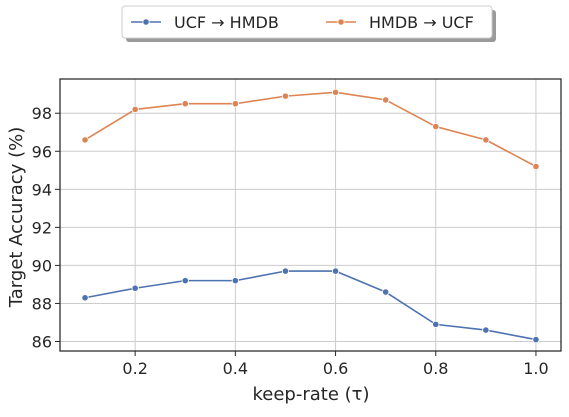  What do you see at coordinates (42, 341) in the screenshot?
I see `y-tick-label: 86` at bounding box center [42, 341].